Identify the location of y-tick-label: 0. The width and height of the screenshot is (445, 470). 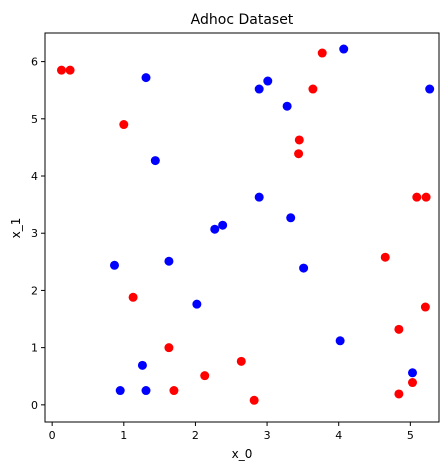
(34, 405).